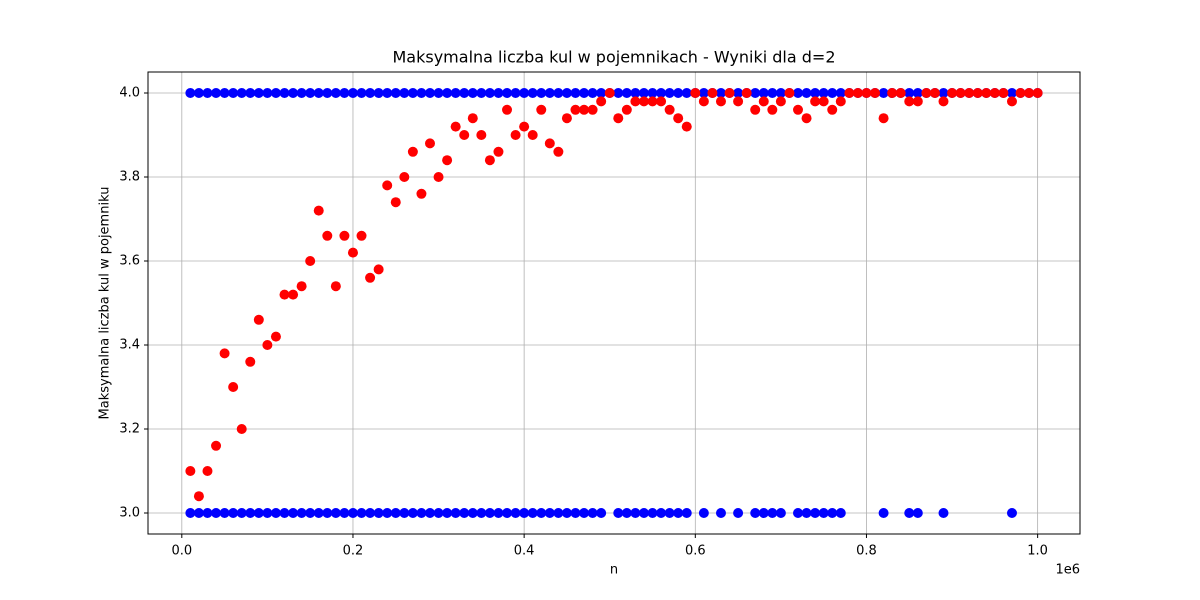 The height and width of the screenshot is (600, 1200). What do you see at coordinates (1037, 551) in the screenshot?
I see `x-tick-label: 1.0` at bounding box center [1037, 551].